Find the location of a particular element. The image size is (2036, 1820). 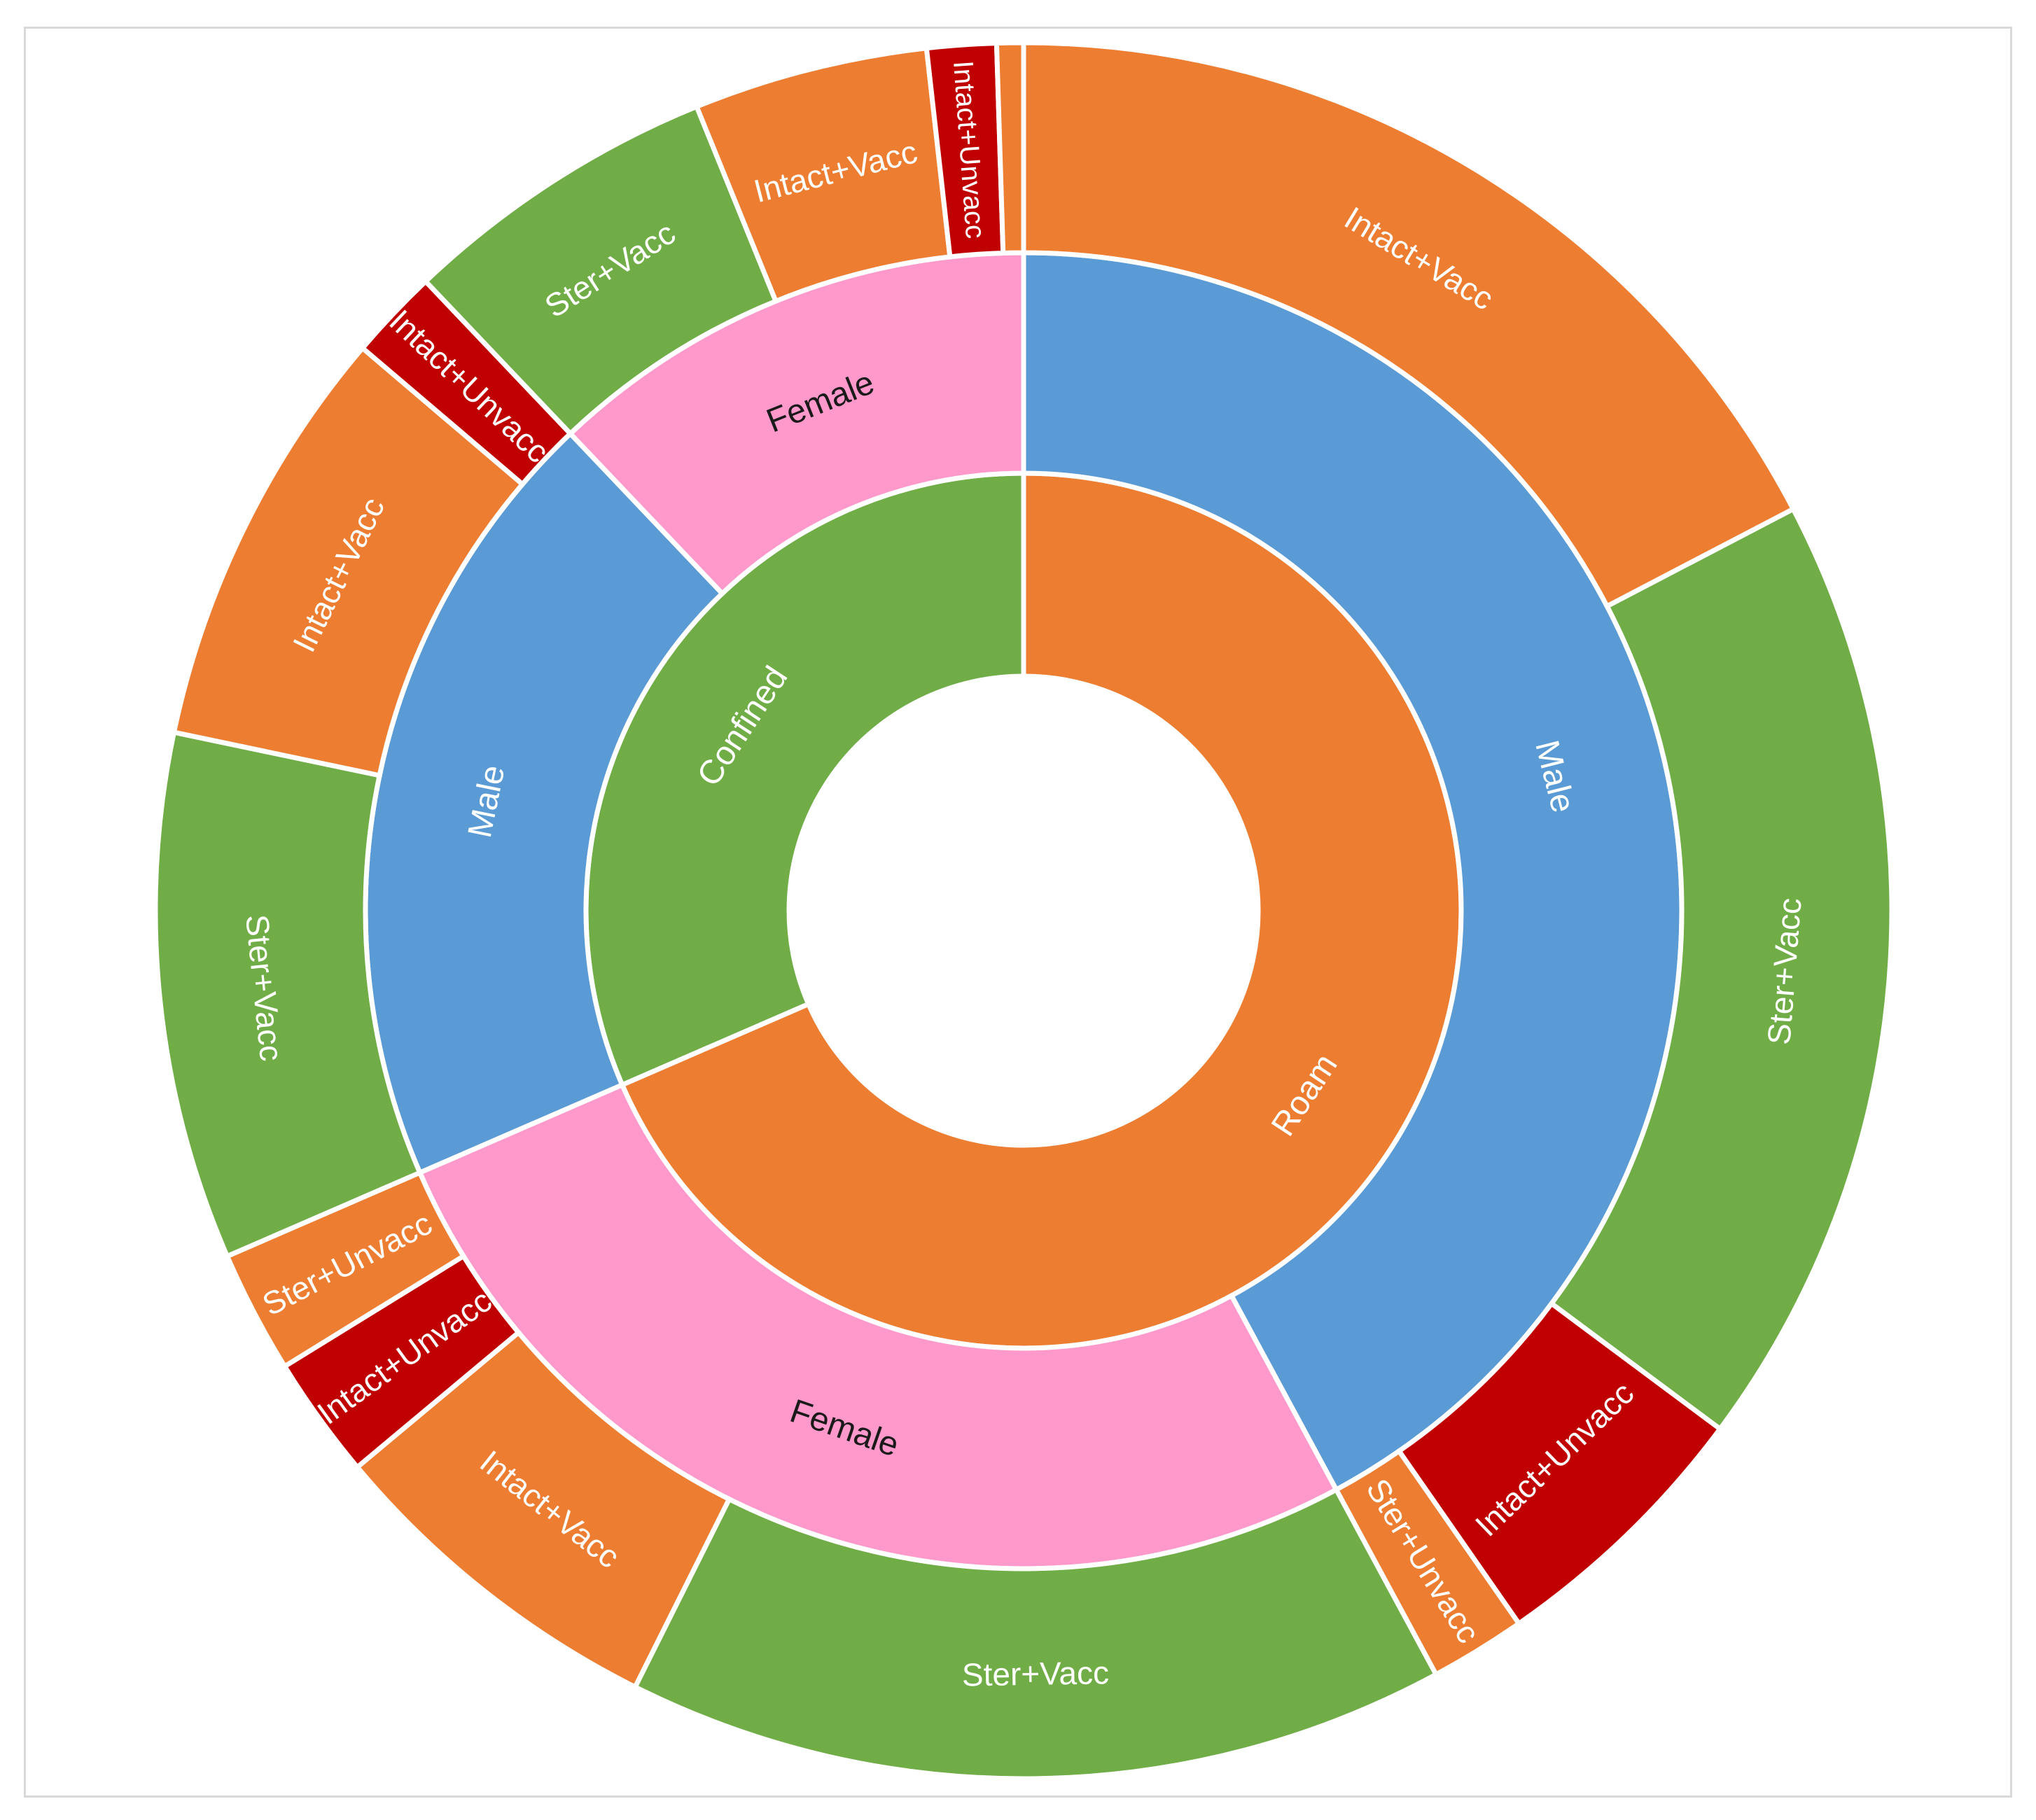

segment-roam-male-ster-vacc is located at coordinates (1722, 969).